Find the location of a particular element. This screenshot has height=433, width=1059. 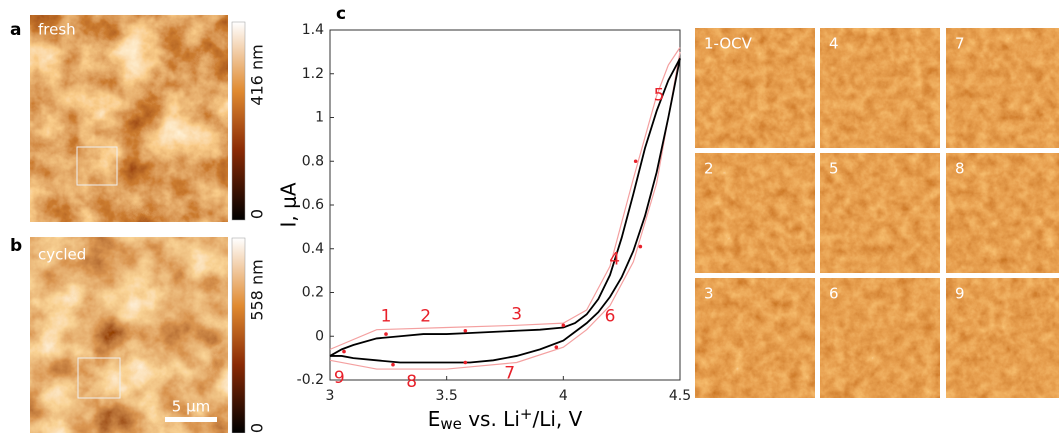

y-tick-label: 0.4 is located at coordinates (313, 249).